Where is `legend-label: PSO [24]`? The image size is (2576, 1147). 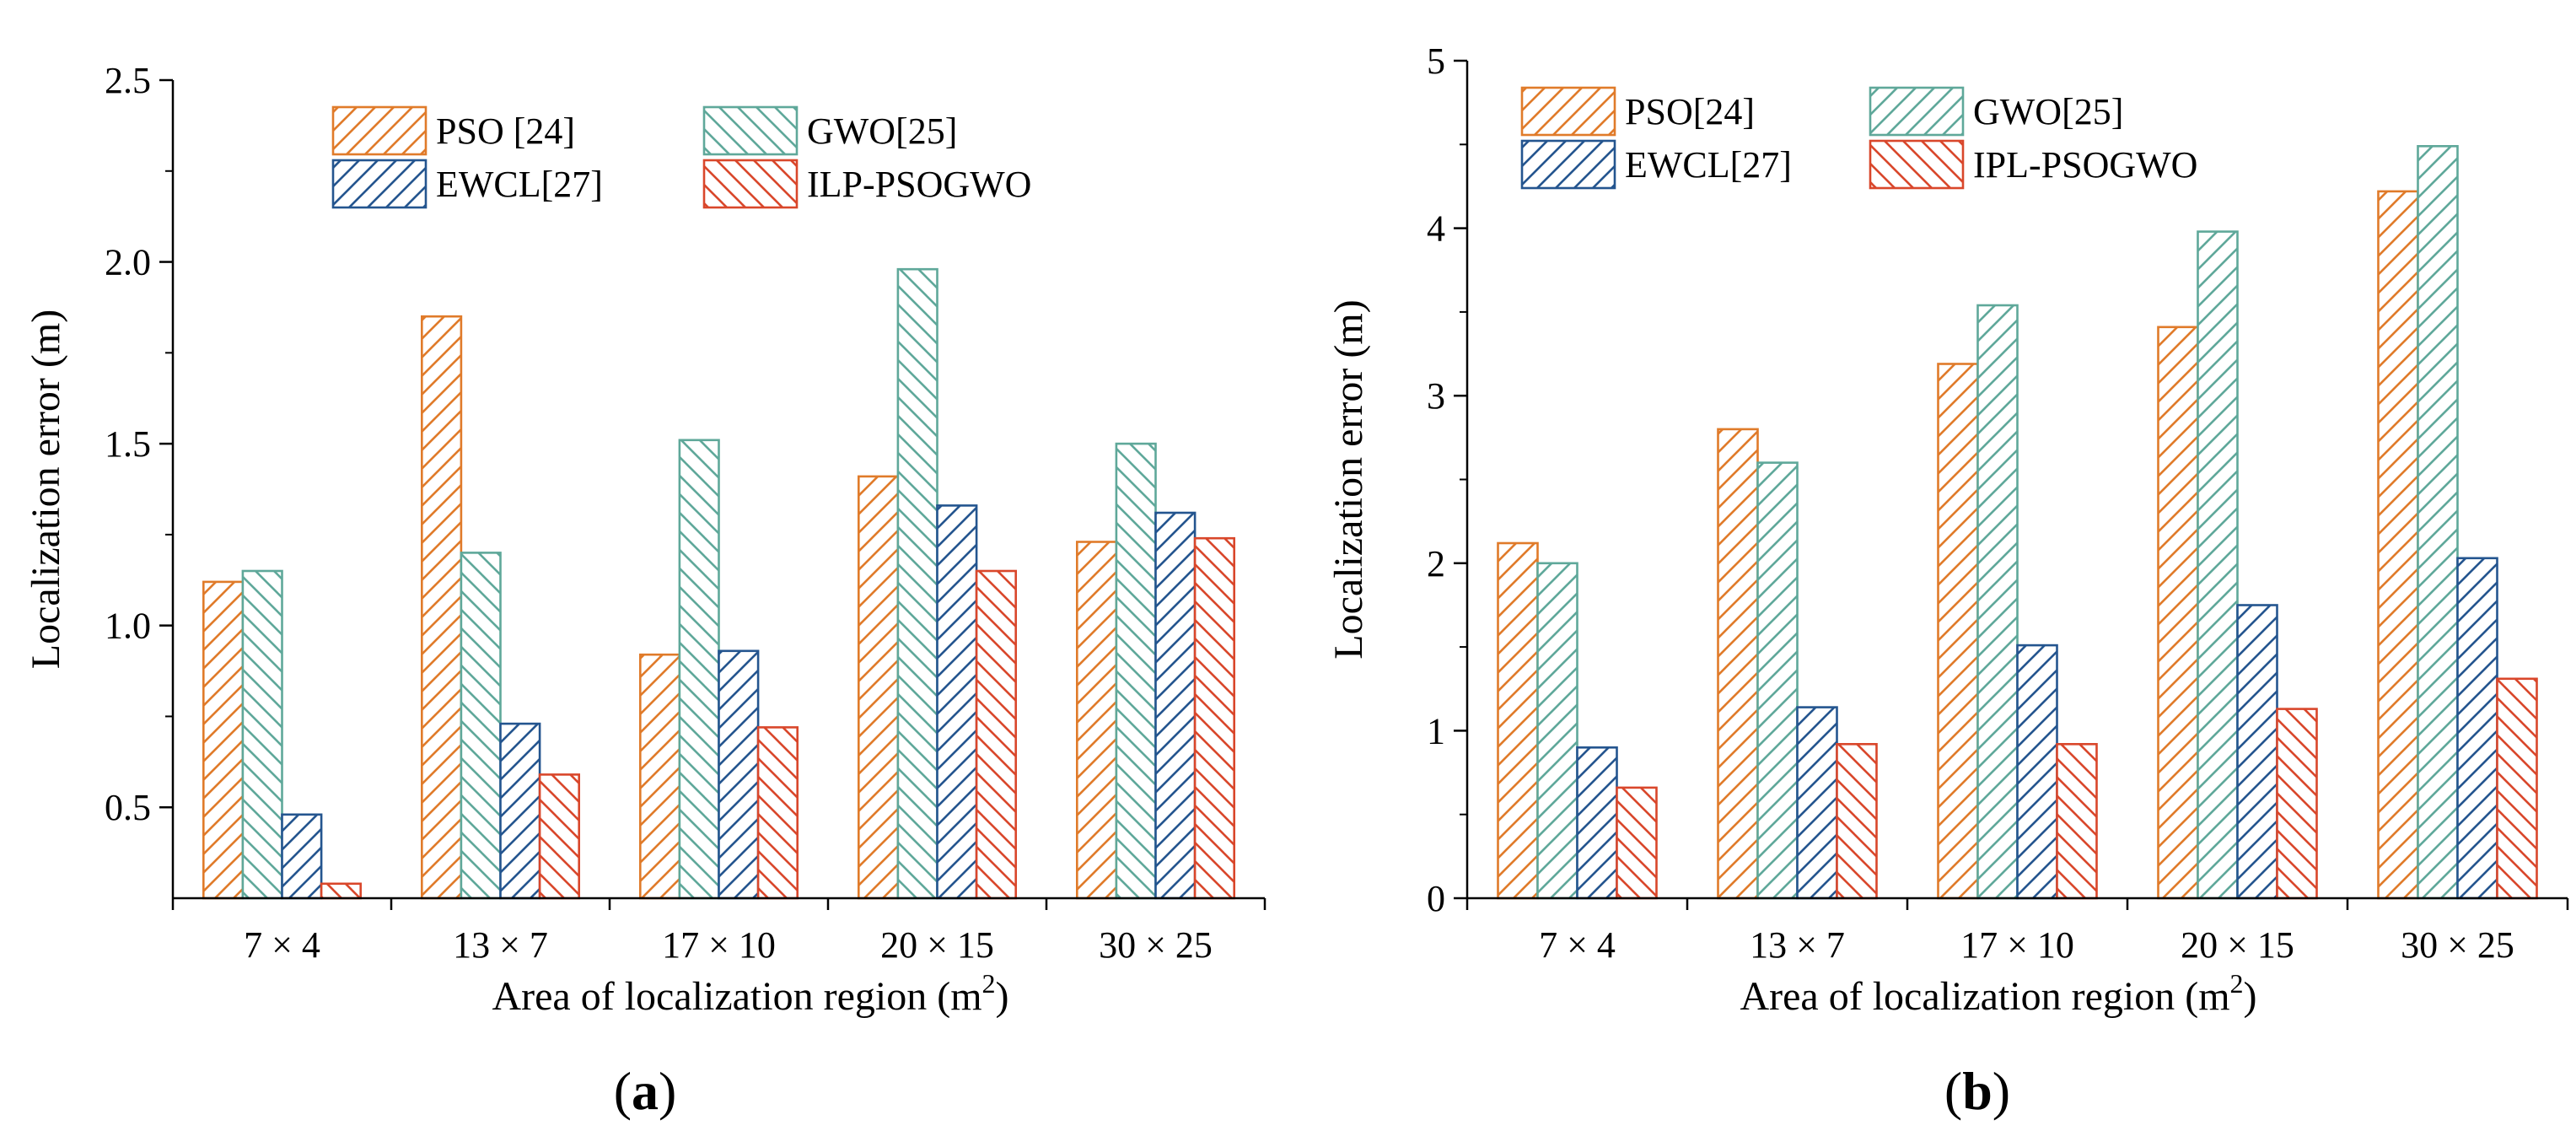
legend-label: PSO [24] is located at coordinates (505, 131).